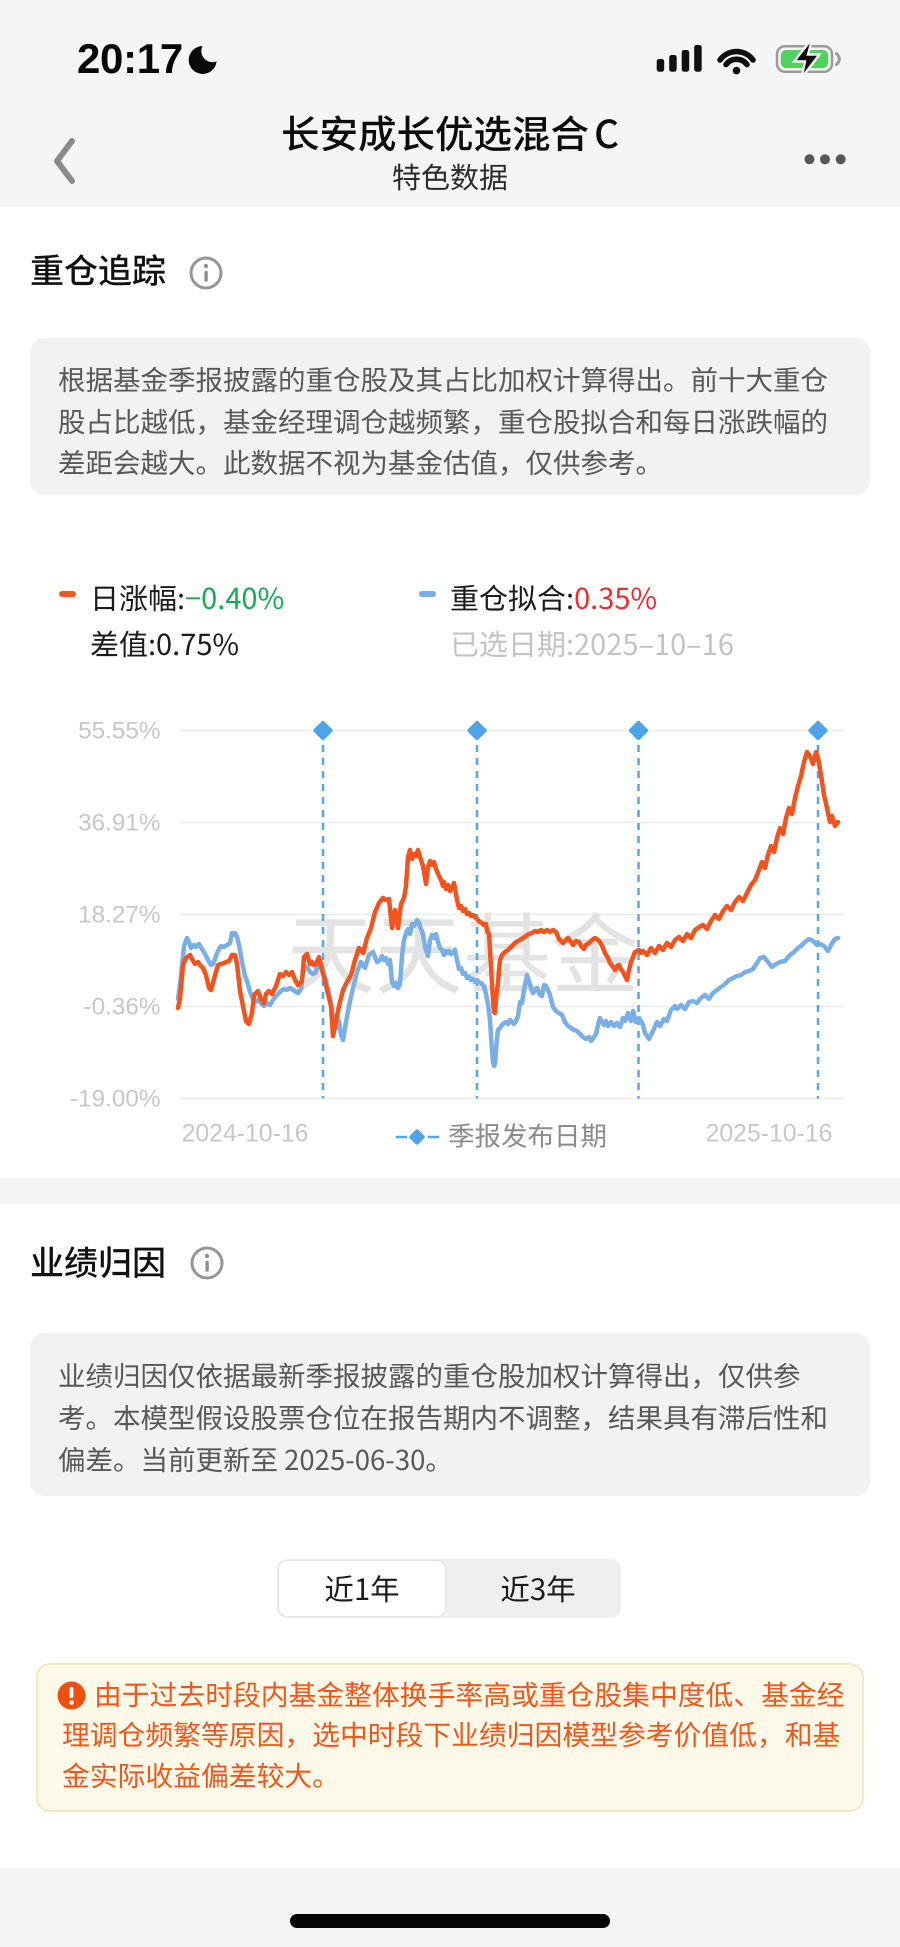 This screenshot has width=900, height=1947. What do you see at coordinates (527, 1134) in the screenshot?
I see `svg-text: 季报发布日期` at bounding box center [527, 1134].